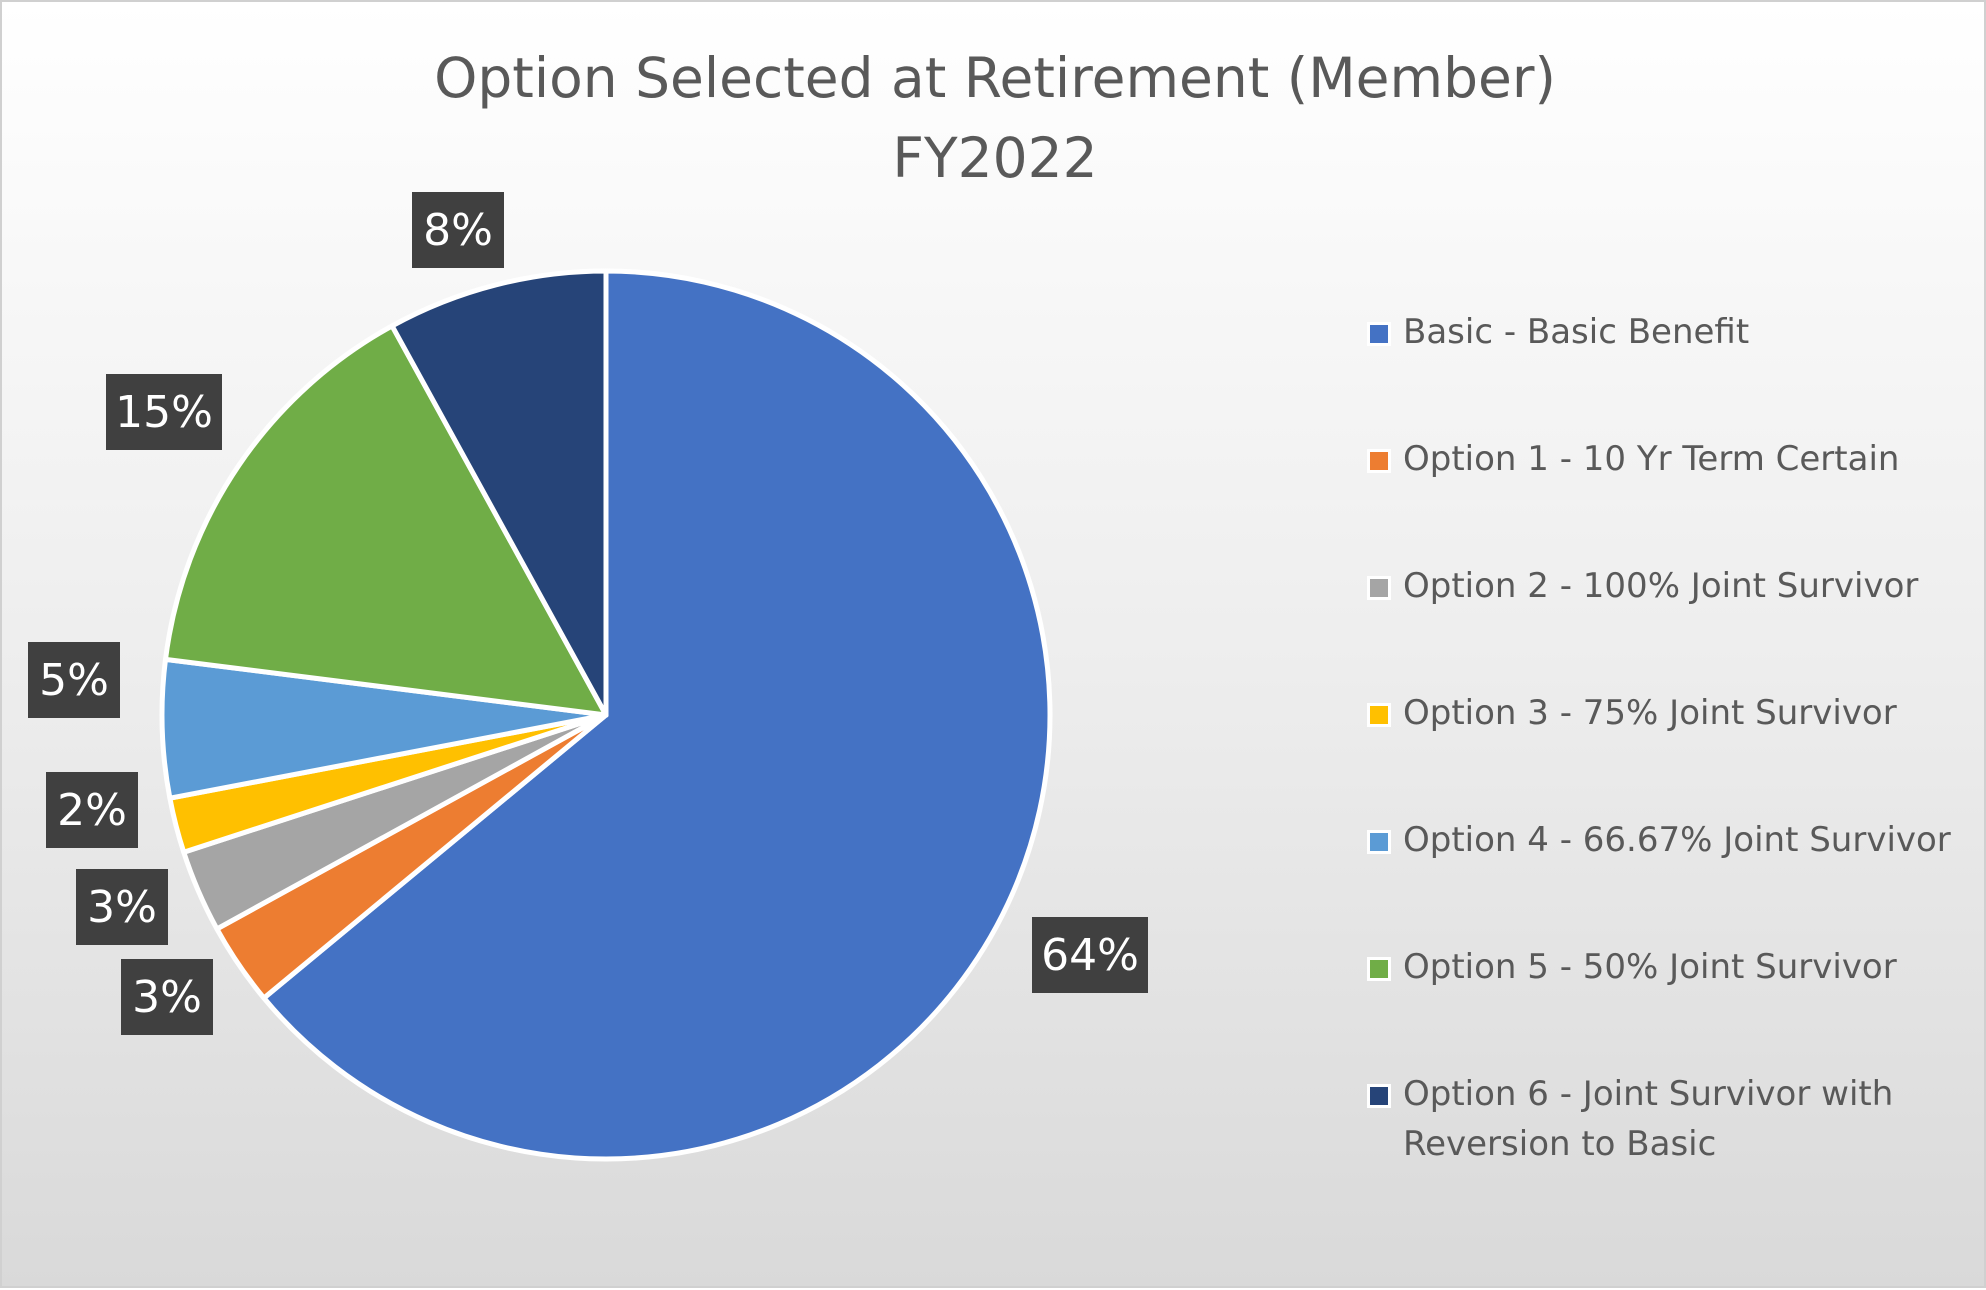 This screenshot has height=1290, width=1986. I want to click on data-label-text: 2%, so click(92, 810).